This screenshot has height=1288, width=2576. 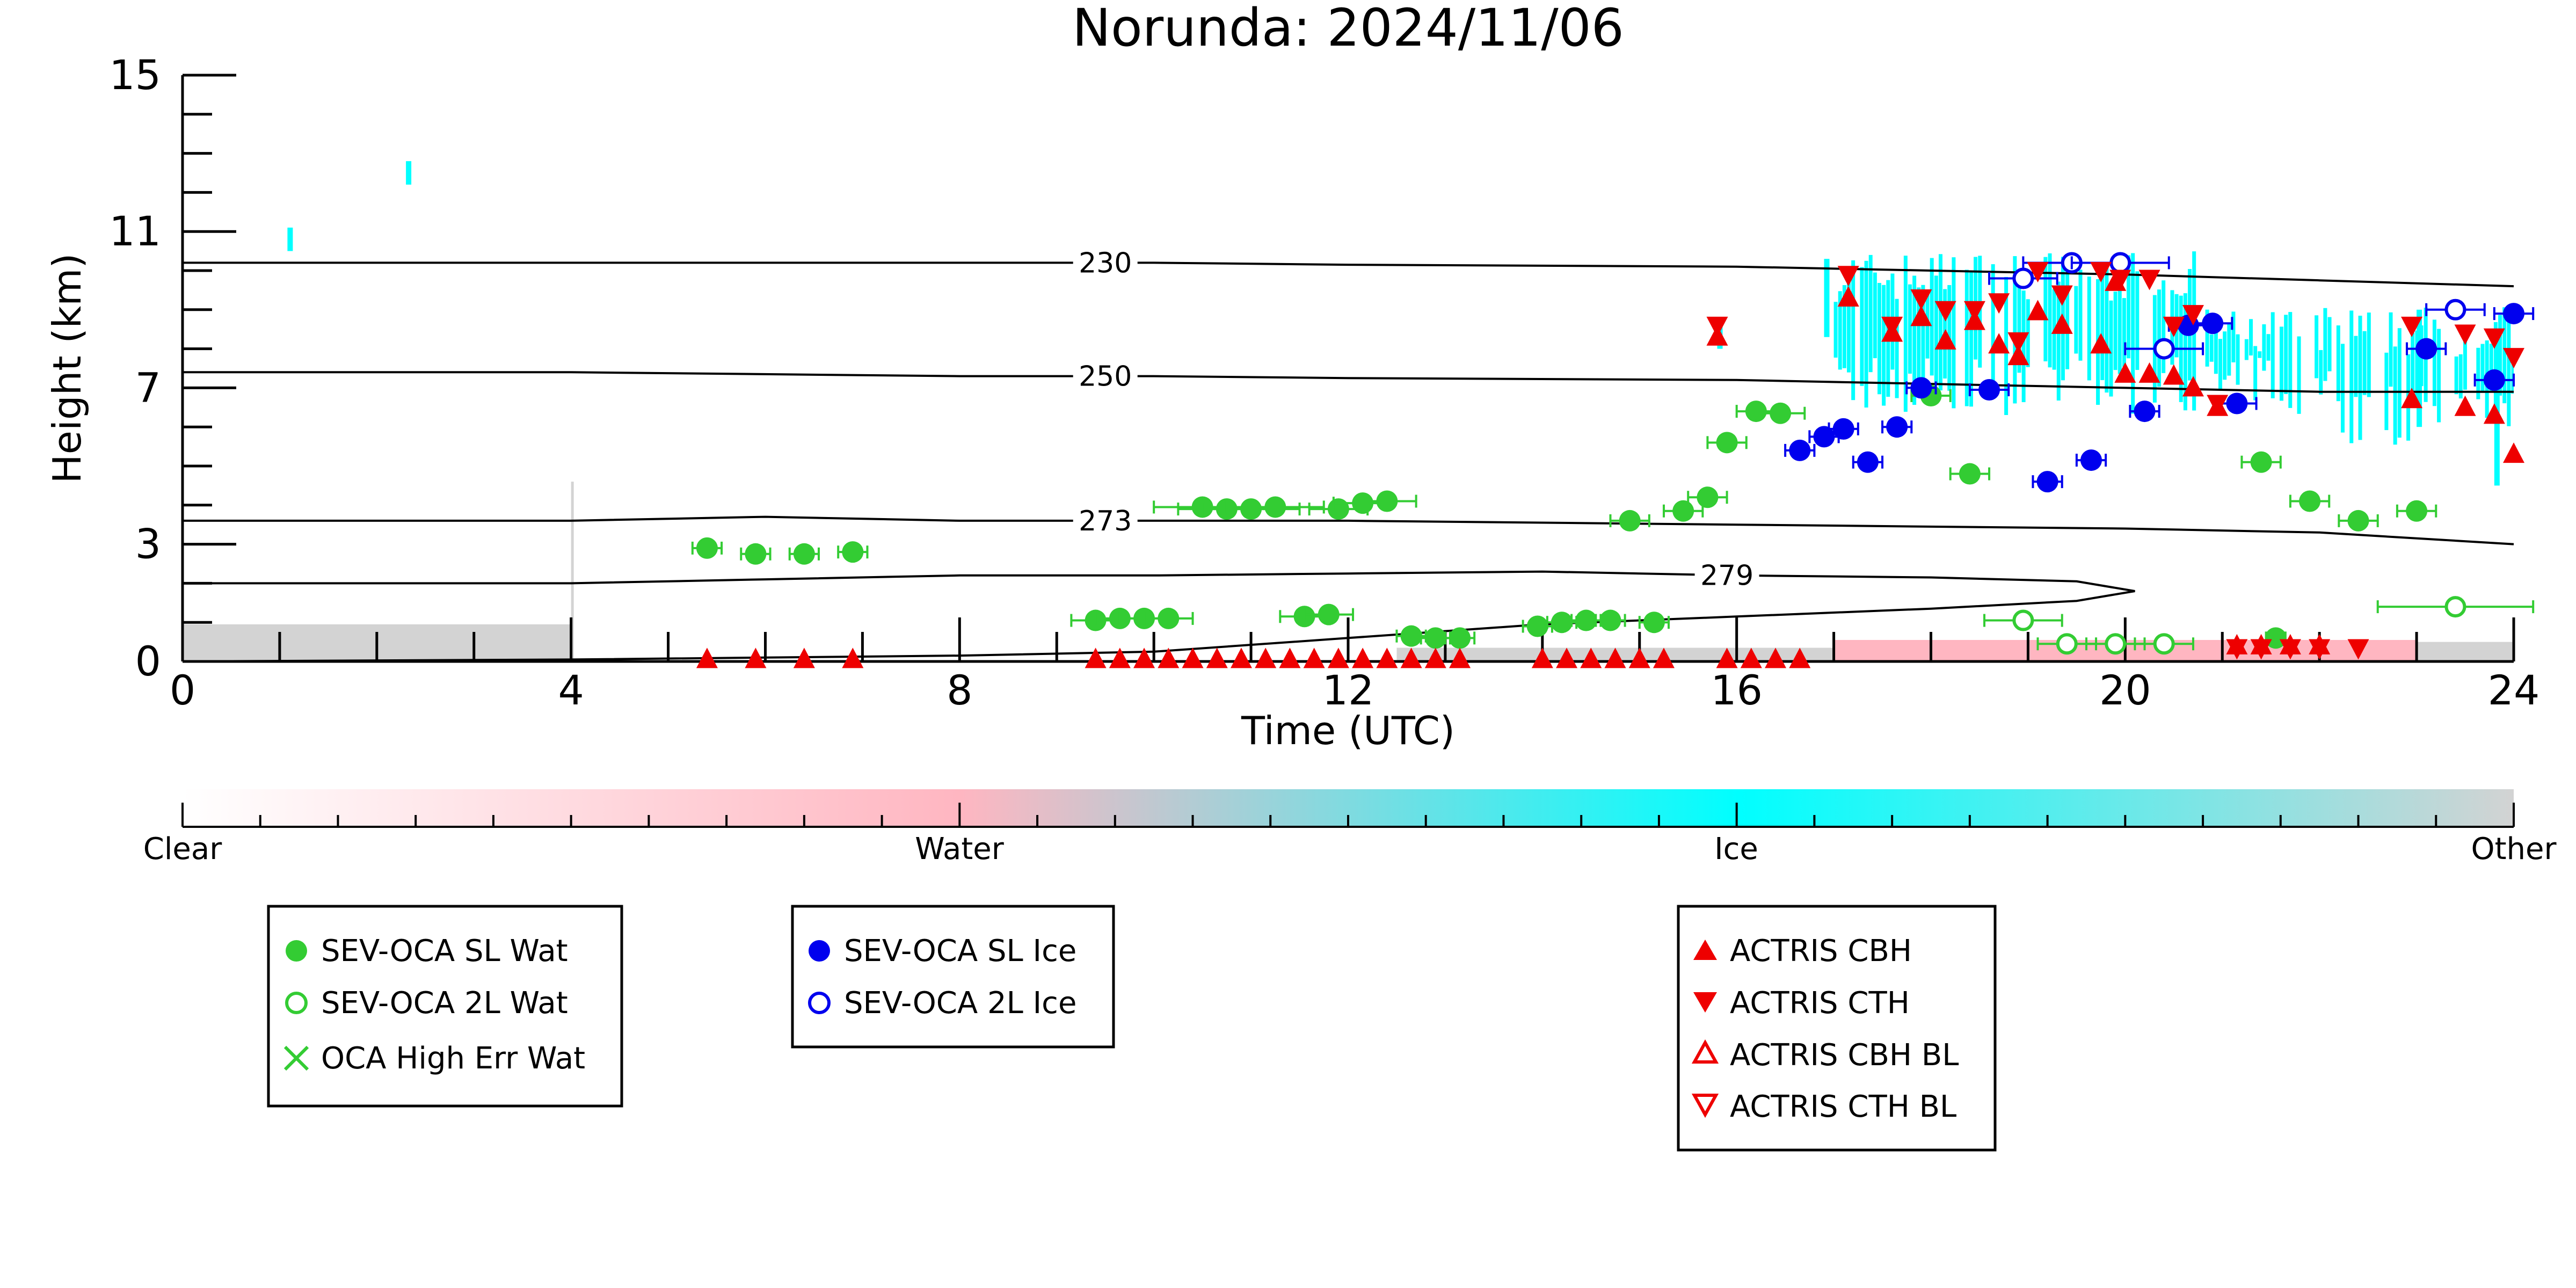 What do you see at coordinates (296, 1058) in the screenshot?
I see `legend-marker-high-err-wat` at bounding box center [296, 1058].